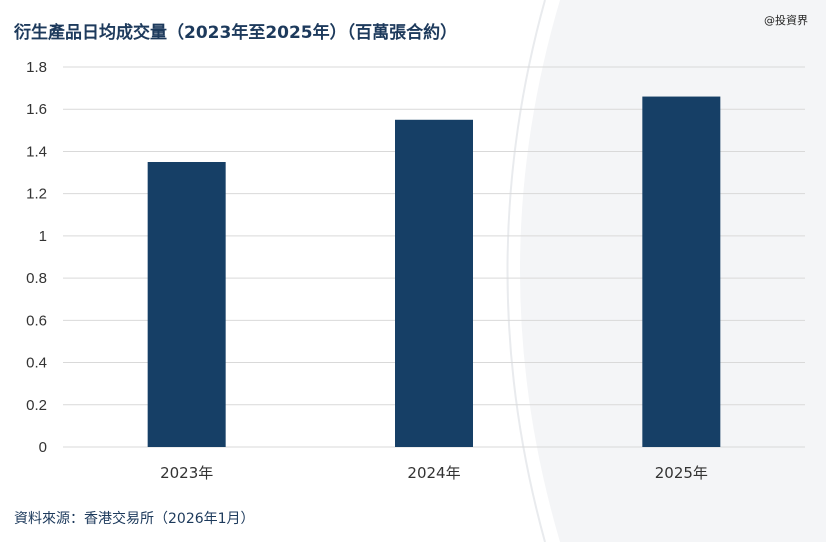 This screenshot has height=542, width=826. What do you see at coordinates (36, 278) in the screenshot?
I see `y-tick-label: 0.8` at bounding box center [36, 278].